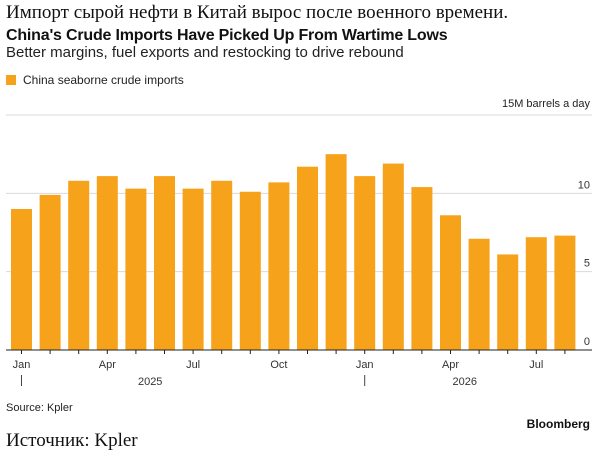  What do you see at coordinates (584, 185) in the screenshot?
I see `y-tick-label: 10` at bounding box center [584, 185].